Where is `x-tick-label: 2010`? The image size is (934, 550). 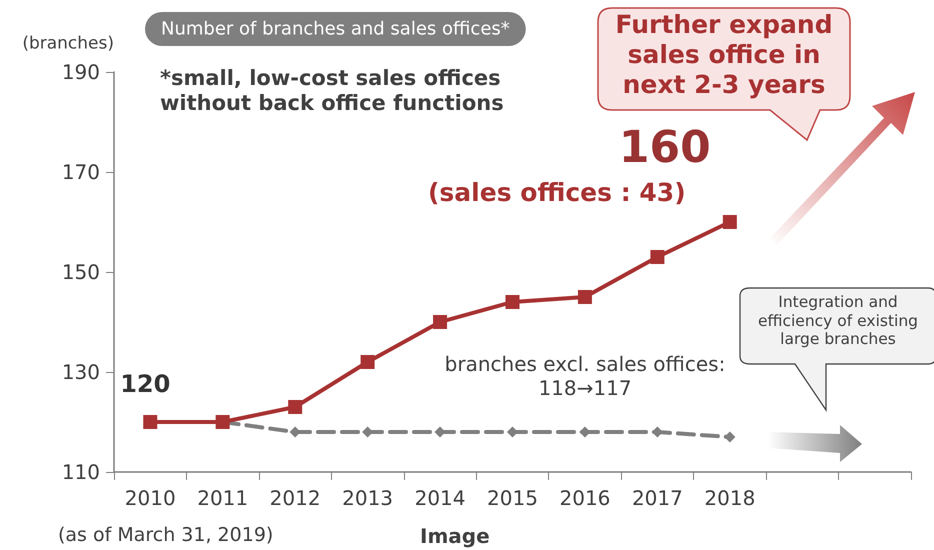
x-tick-label: 2010 is located at coordinates (150, 498).